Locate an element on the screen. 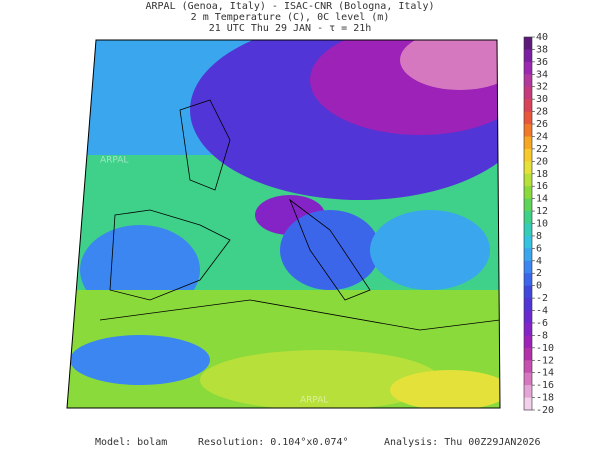  colorbar-tick-label: -12 is located at coordinates (545, 360).